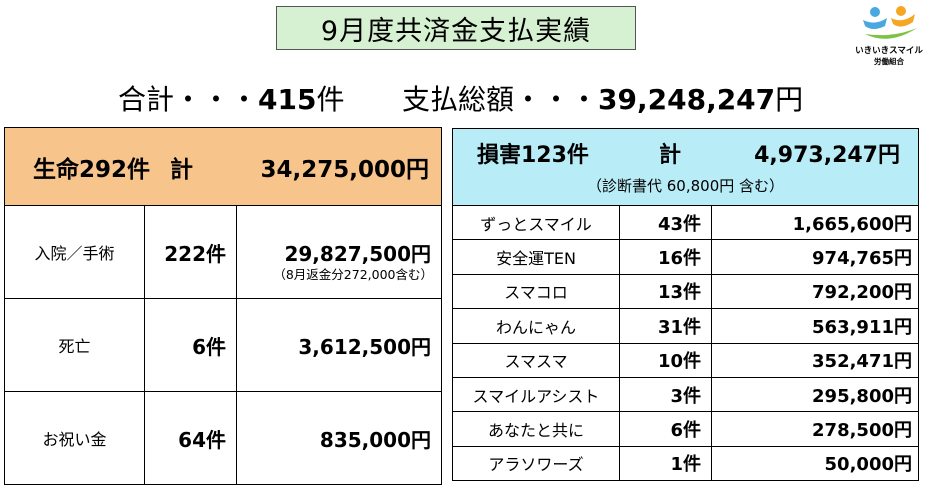 The width and height of the screenshot is (925, 487). Describe the element at coordinates (665, 326) in the screenshot. I see `row-count: 31件` at that location.